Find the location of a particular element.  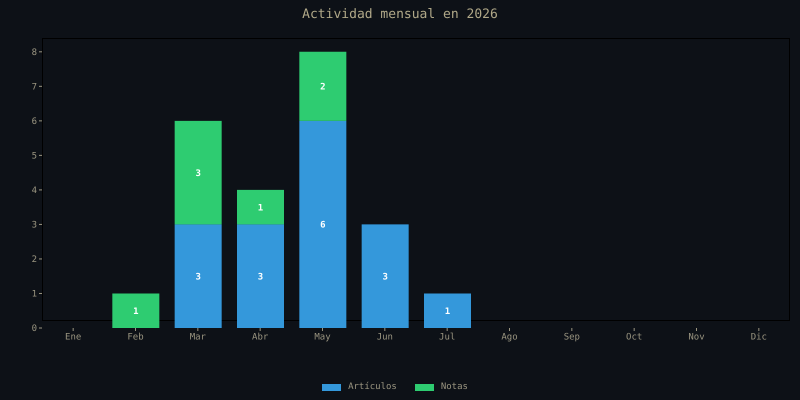

data-label: 2 is located at coordinates (323, 87).